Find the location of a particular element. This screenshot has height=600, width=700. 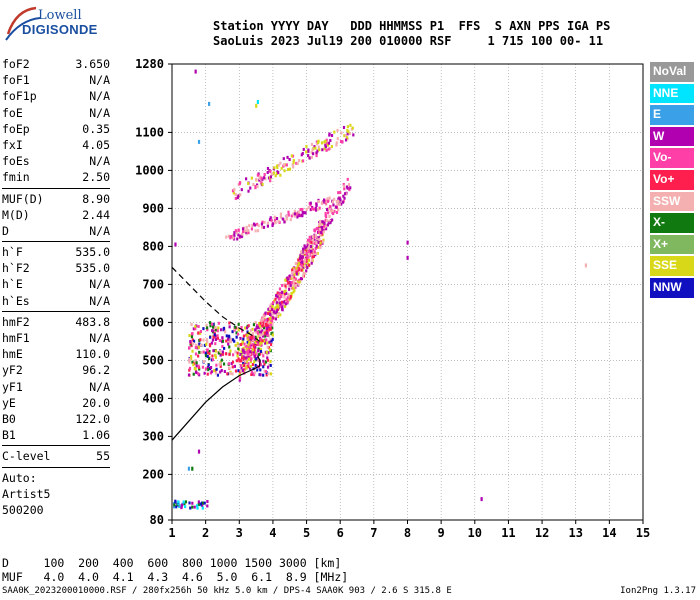

param-label: foF1 is located at coordinates (16, 80).